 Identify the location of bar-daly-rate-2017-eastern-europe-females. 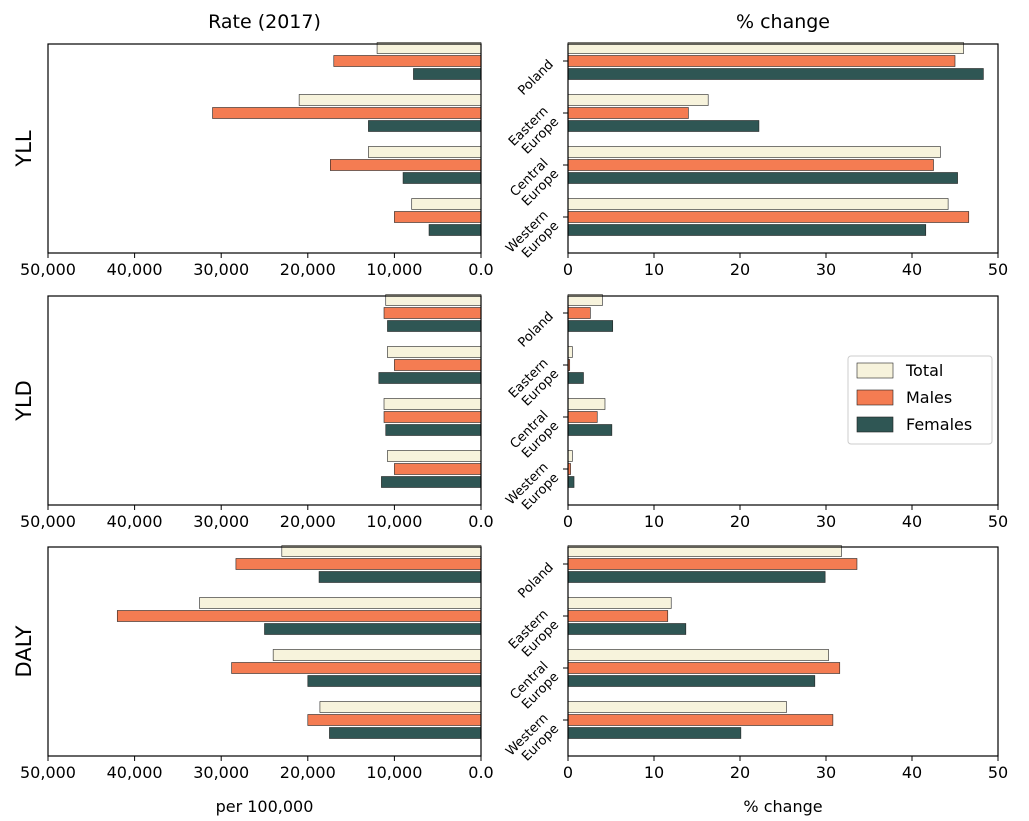
(373, 629).